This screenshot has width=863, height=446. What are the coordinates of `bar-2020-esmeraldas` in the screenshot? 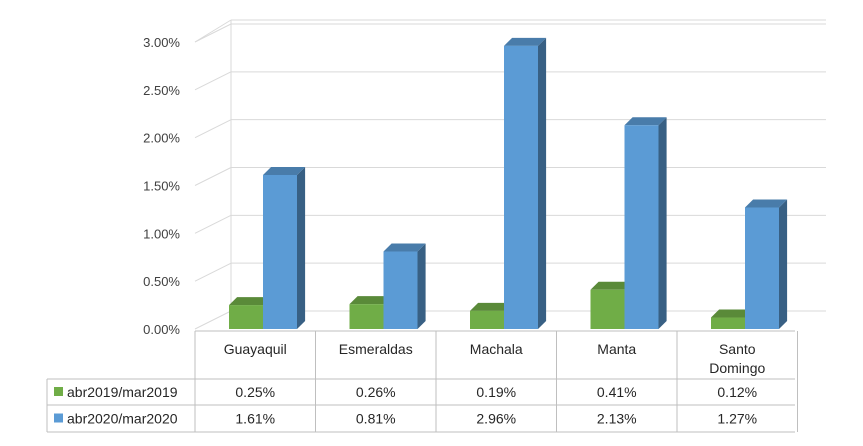 It's located at (404, 286).